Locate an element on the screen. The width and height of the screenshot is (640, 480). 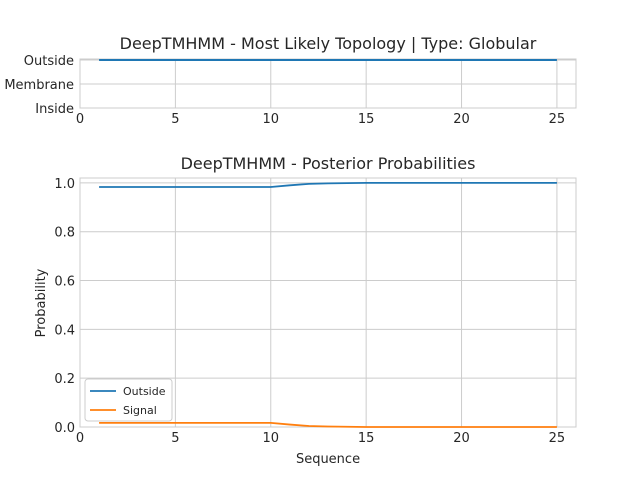
topology-x-tick-label: 15 is located at coordinates (366, 119).